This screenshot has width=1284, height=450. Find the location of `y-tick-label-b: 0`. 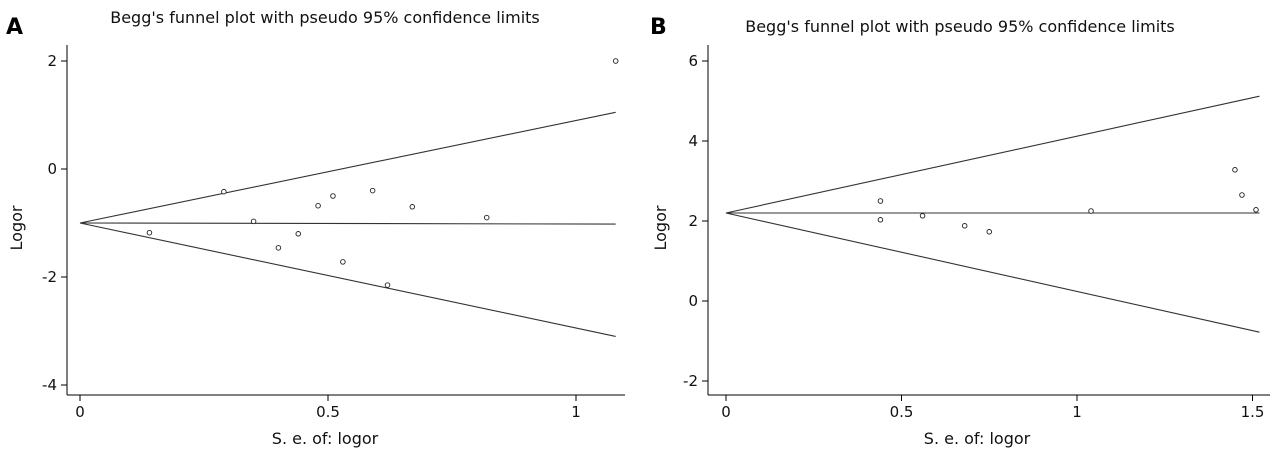

y-tick-label-b: 0 is located at coordinates (693, 301).